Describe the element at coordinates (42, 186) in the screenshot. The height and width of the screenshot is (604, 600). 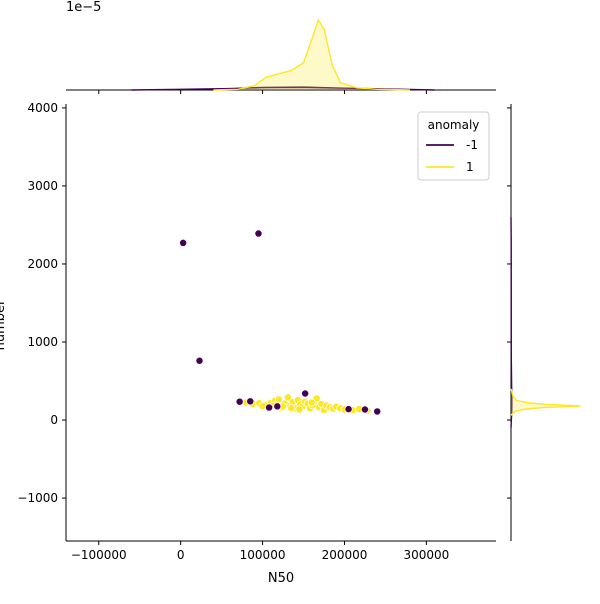
I see `y-tick-label: 3000` at that location.